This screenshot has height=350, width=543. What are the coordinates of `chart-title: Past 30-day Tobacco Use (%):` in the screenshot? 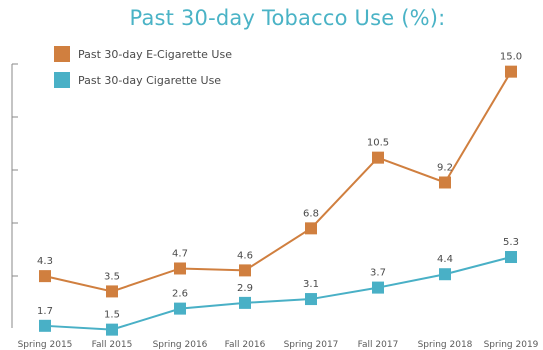 It's located at (287, 18).